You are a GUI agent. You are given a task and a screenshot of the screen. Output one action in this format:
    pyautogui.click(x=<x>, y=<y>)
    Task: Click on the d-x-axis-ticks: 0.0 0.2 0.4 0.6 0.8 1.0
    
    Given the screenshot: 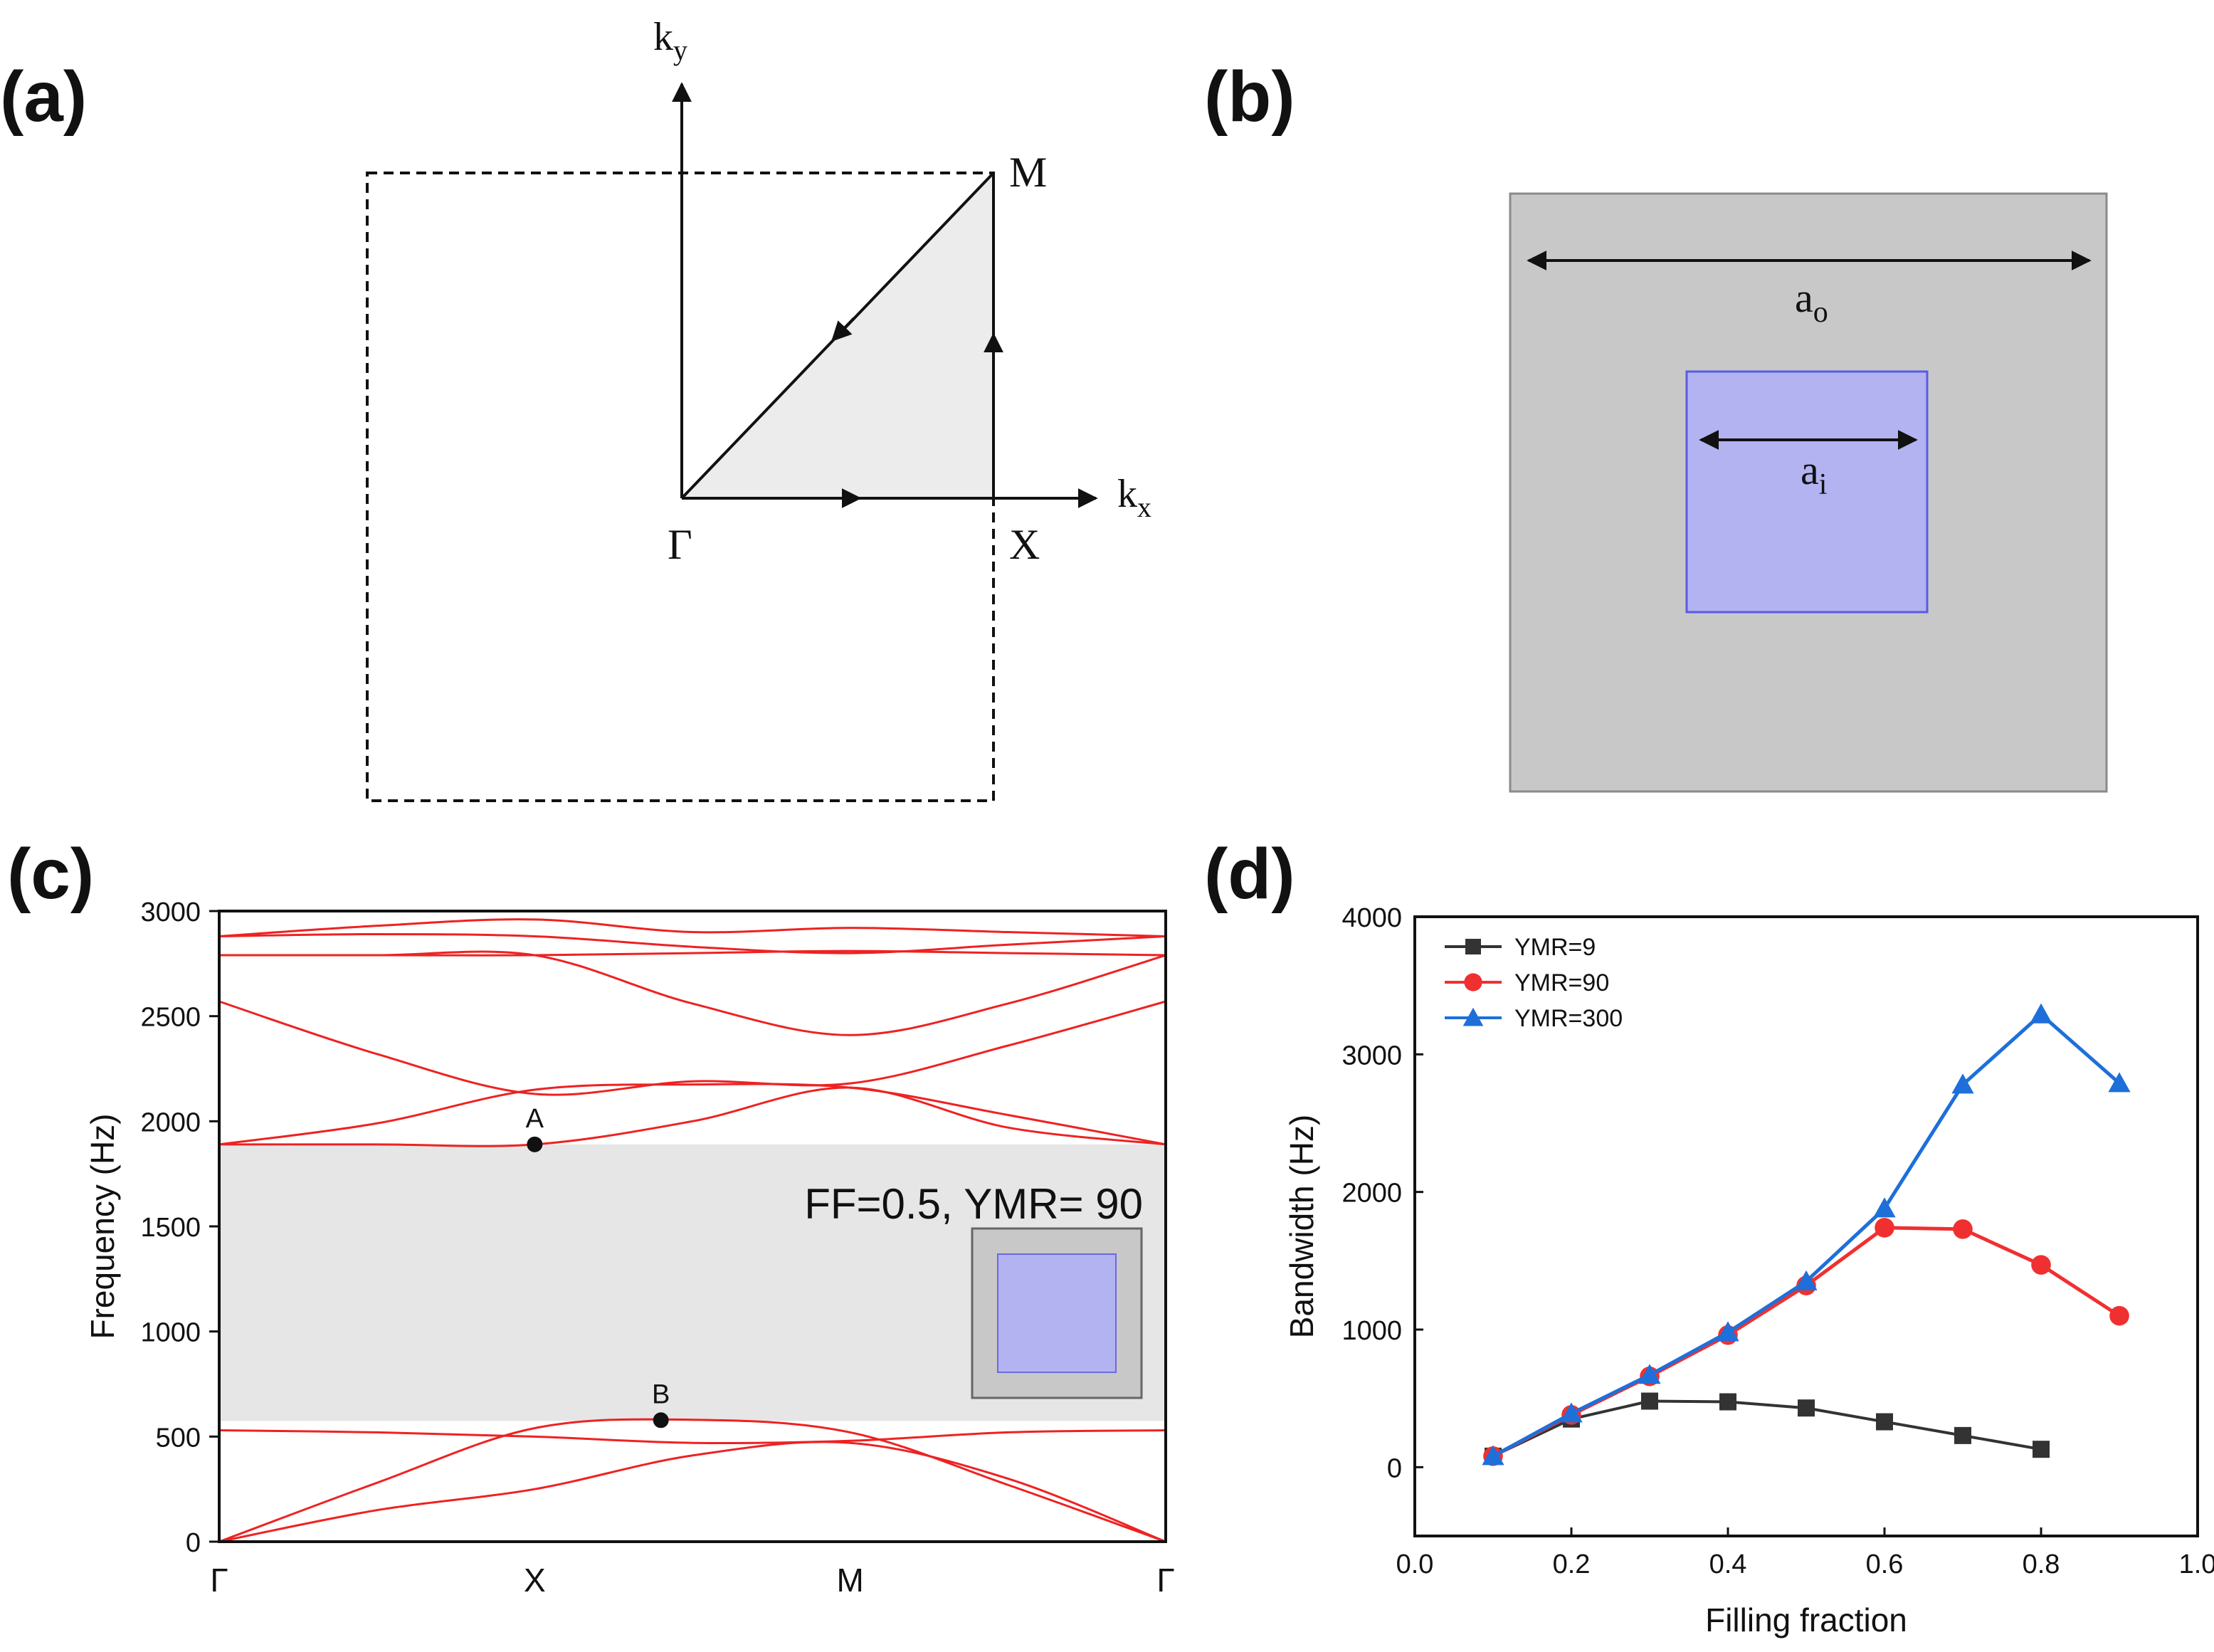 What is the action you would take?
    pyautogui.click(x=1805, y=1553)
    